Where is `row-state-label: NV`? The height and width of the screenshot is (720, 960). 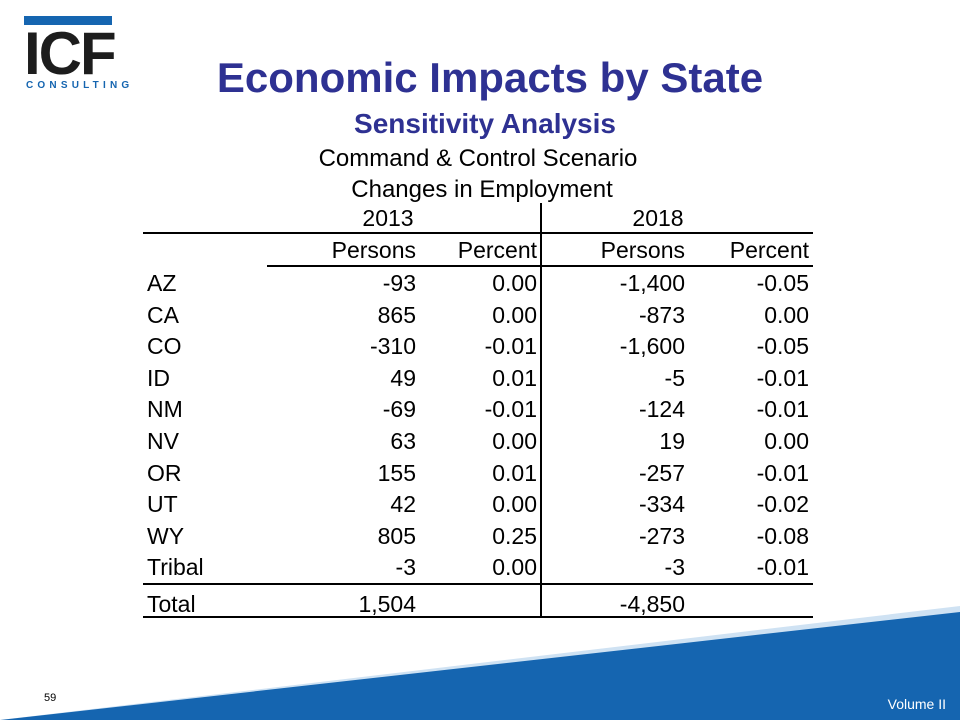 row-state-label: NV is located at coordinates (163, 441).